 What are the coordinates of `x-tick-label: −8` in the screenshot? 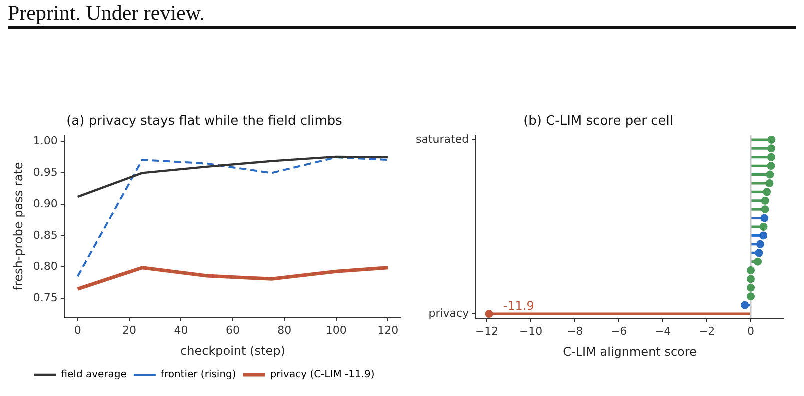 It's located at (575, 331).